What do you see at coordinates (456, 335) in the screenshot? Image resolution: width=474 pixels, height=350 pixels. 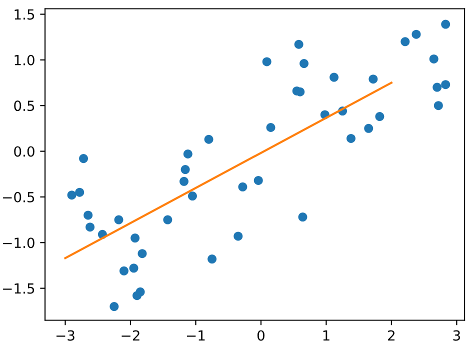 I see `x-tick-label: 3` at bounding box center [456, 335].